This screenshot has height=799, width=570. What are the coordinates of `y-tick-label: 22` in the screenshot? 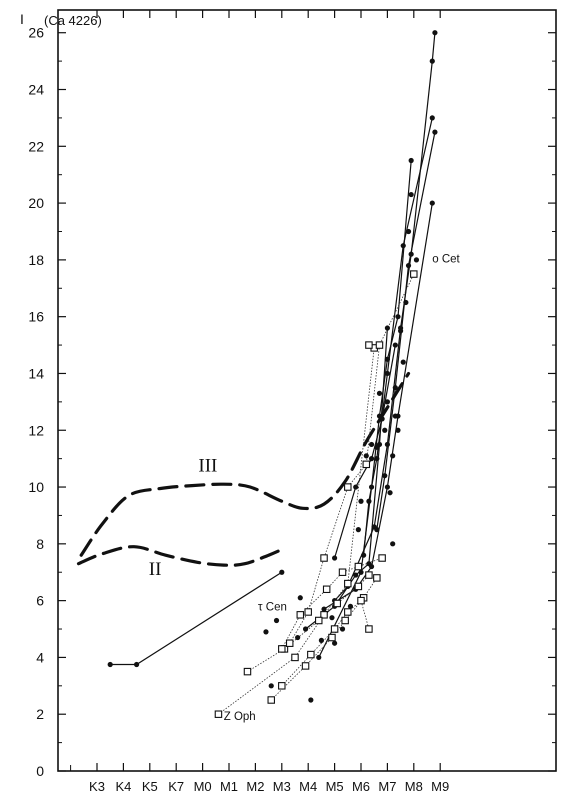 It's located at (36, 146).